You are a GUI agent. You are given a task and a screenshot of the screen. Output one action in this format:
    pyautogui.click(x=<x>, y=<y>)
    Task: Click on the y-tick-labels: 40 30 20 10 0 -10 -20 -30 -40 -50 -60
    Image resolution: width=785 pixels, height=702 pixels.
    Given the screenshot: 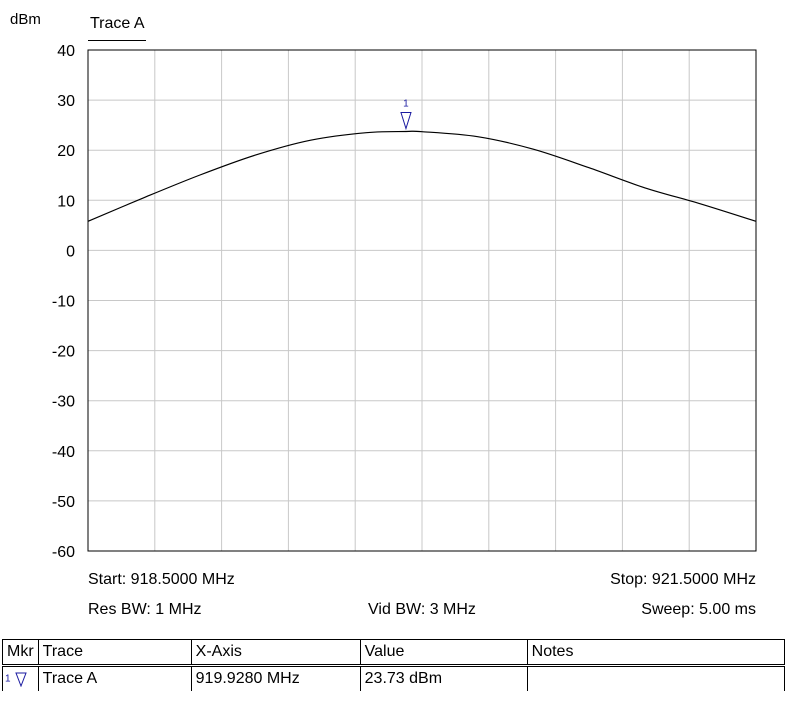 What is the action you would take?
    pyautogui.click(x=63, y=302)
    